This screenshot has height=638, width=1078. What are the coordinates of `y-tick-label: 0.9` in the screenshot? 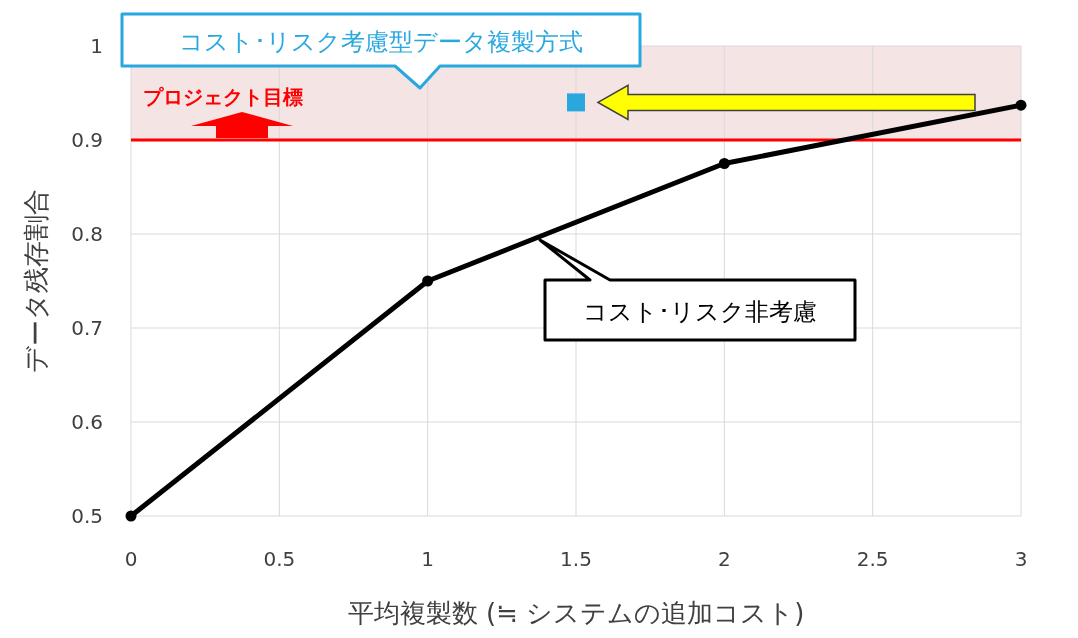 It's located at (87, 140).